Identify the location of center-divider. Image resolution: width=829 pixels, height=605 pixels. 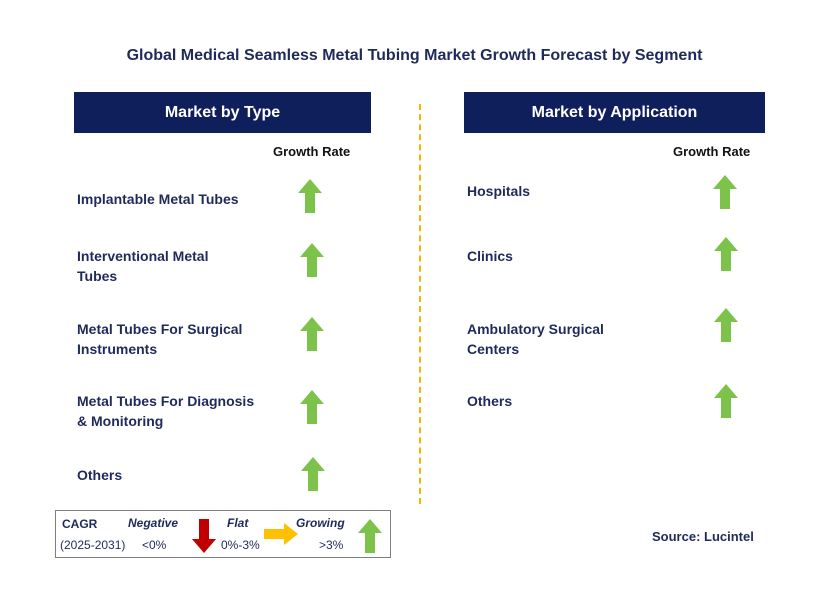
(420, 304).